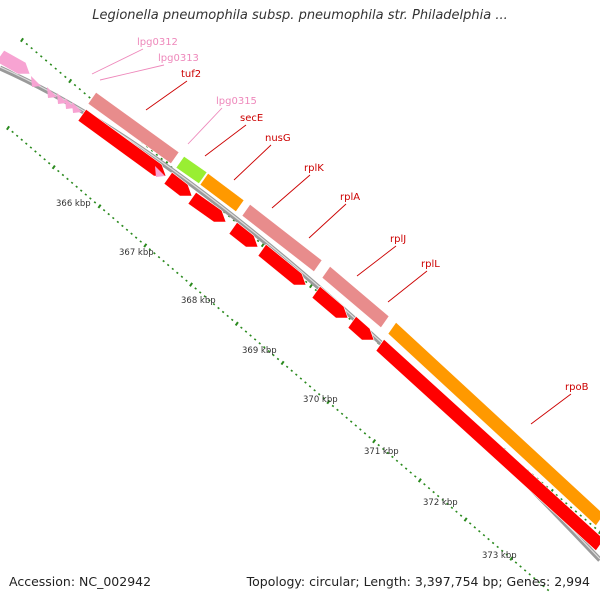  I want to click on gene-label: lpg0315, so click(236, 101).